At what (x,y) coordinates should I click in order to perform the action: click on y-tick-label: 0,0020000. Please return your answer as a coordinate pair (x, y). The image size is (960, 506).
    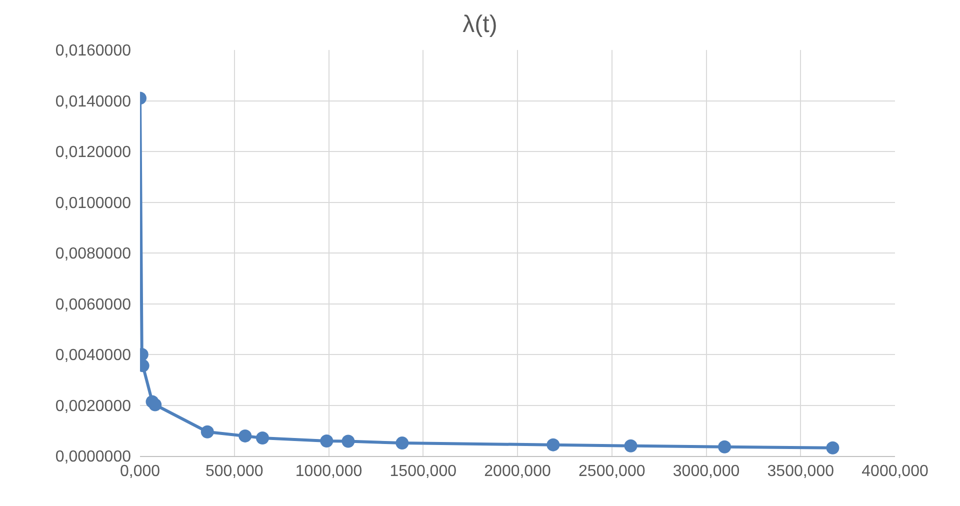
    Looking at the image, I should click on (93, 406).